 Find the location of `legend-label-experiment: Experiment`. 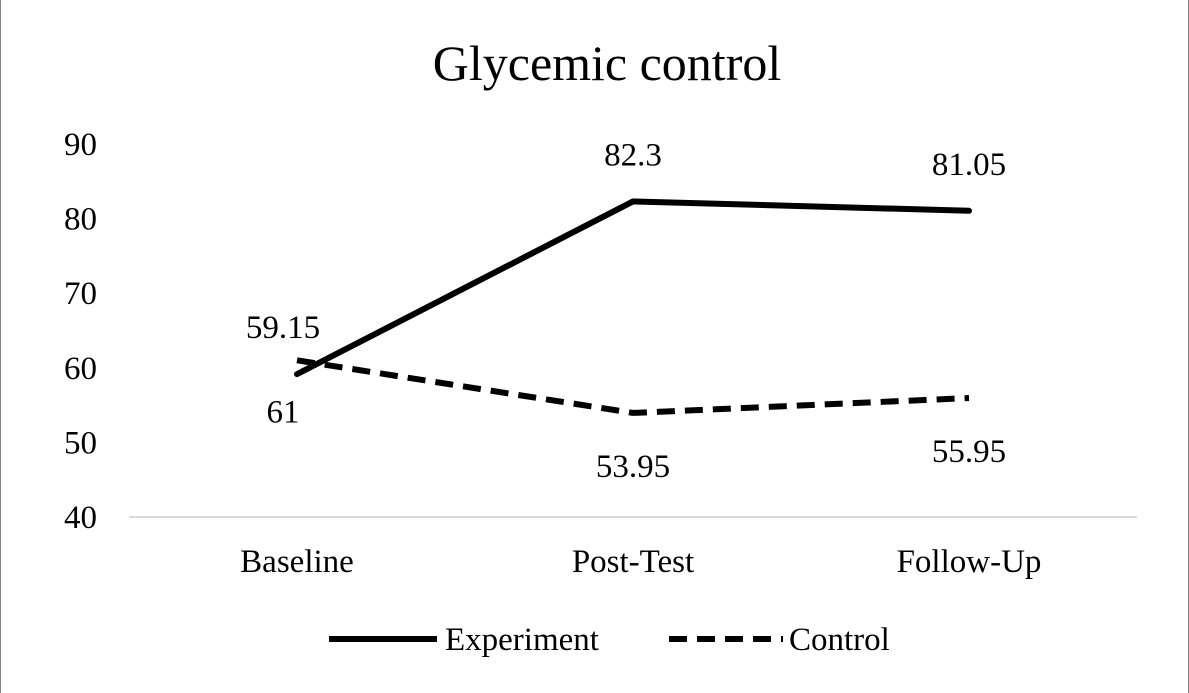

legend-label-experiment: Experiment is located at coordinates (522, 640).